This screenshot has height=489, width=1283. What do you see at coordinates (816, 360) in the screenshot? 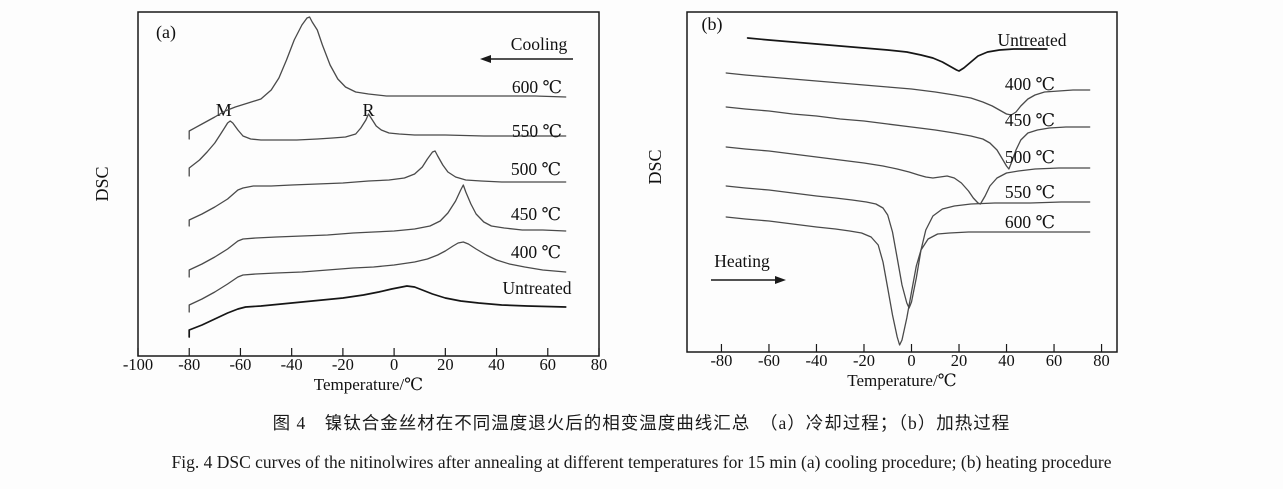
I see `x-tick-label-b: -40` at bounding box center [816, 360].